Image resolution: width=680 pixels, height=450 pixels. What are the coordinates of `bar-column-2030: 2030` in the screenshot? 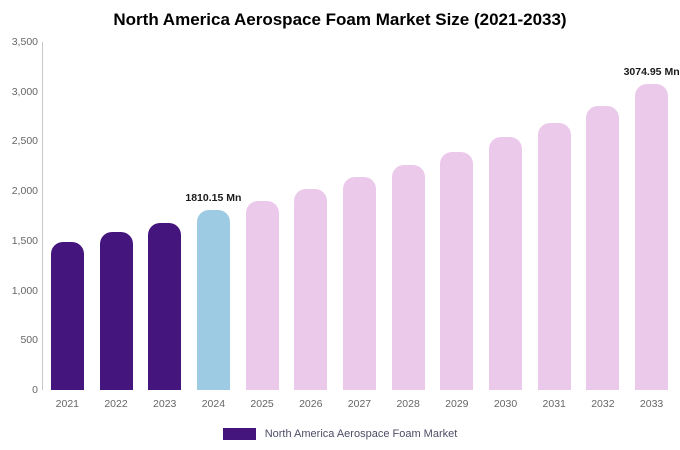 It's located at (505, 226).